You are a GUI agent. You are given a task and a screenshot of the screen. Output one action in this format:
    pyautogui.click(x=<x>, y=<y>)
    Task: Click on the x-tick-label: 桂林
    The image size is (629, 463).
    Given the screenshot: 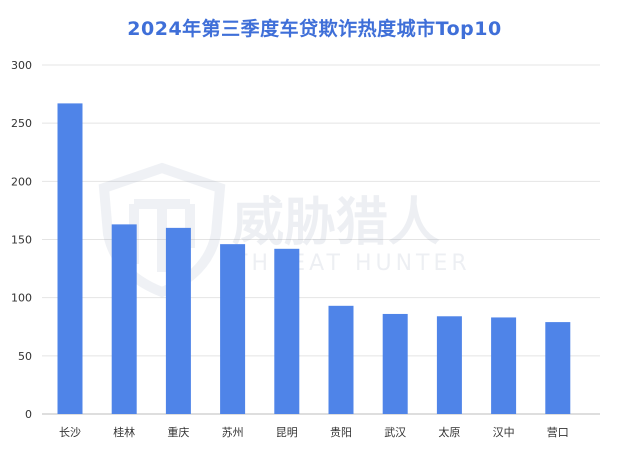 What is the action you would take?
    pyautogui.click(x=124, y=432)
    